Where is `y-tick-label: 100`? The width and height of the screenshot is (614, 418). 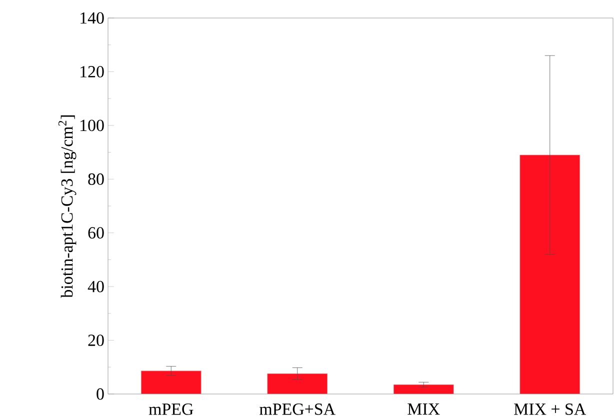 y-tick-label: 100 is located at coordinates (92, 126).